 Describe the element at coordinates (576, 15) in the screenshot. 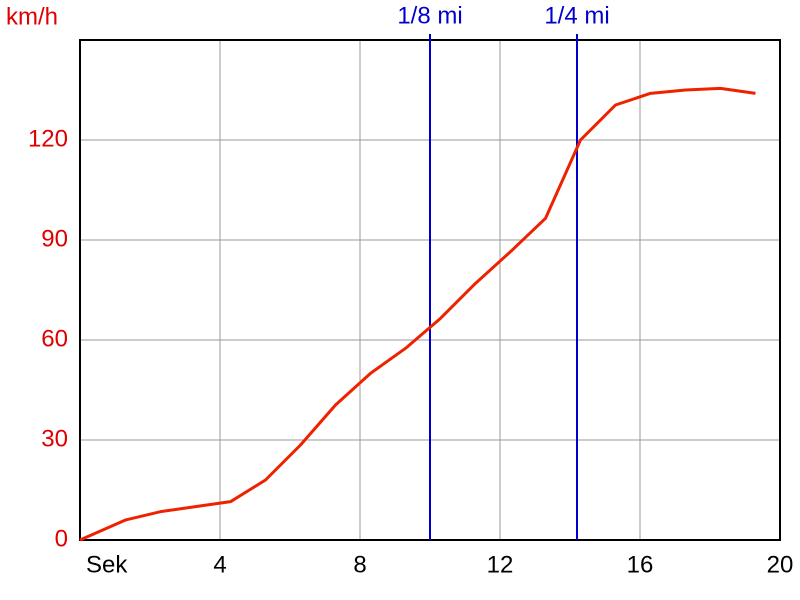

I see `distance-marker-label: 1/4 mi` at that location.